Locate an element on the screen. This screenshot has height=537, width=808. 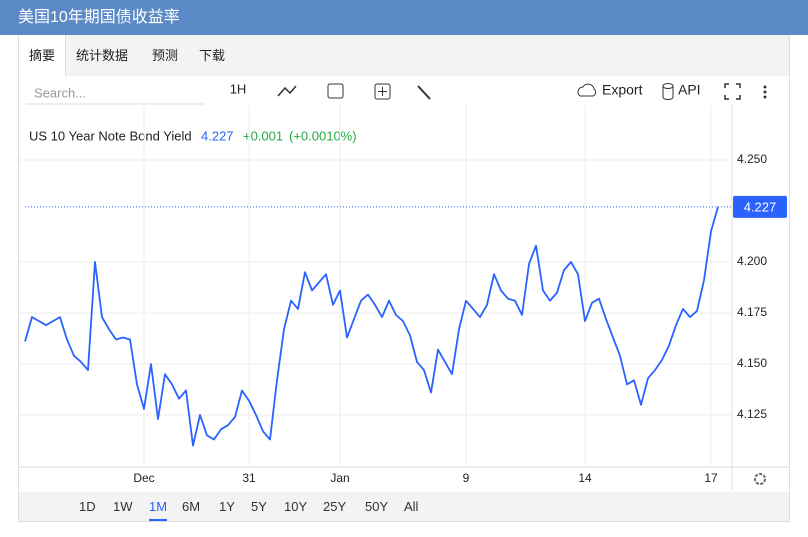
api-button: API is located at coordinates (689, 90).